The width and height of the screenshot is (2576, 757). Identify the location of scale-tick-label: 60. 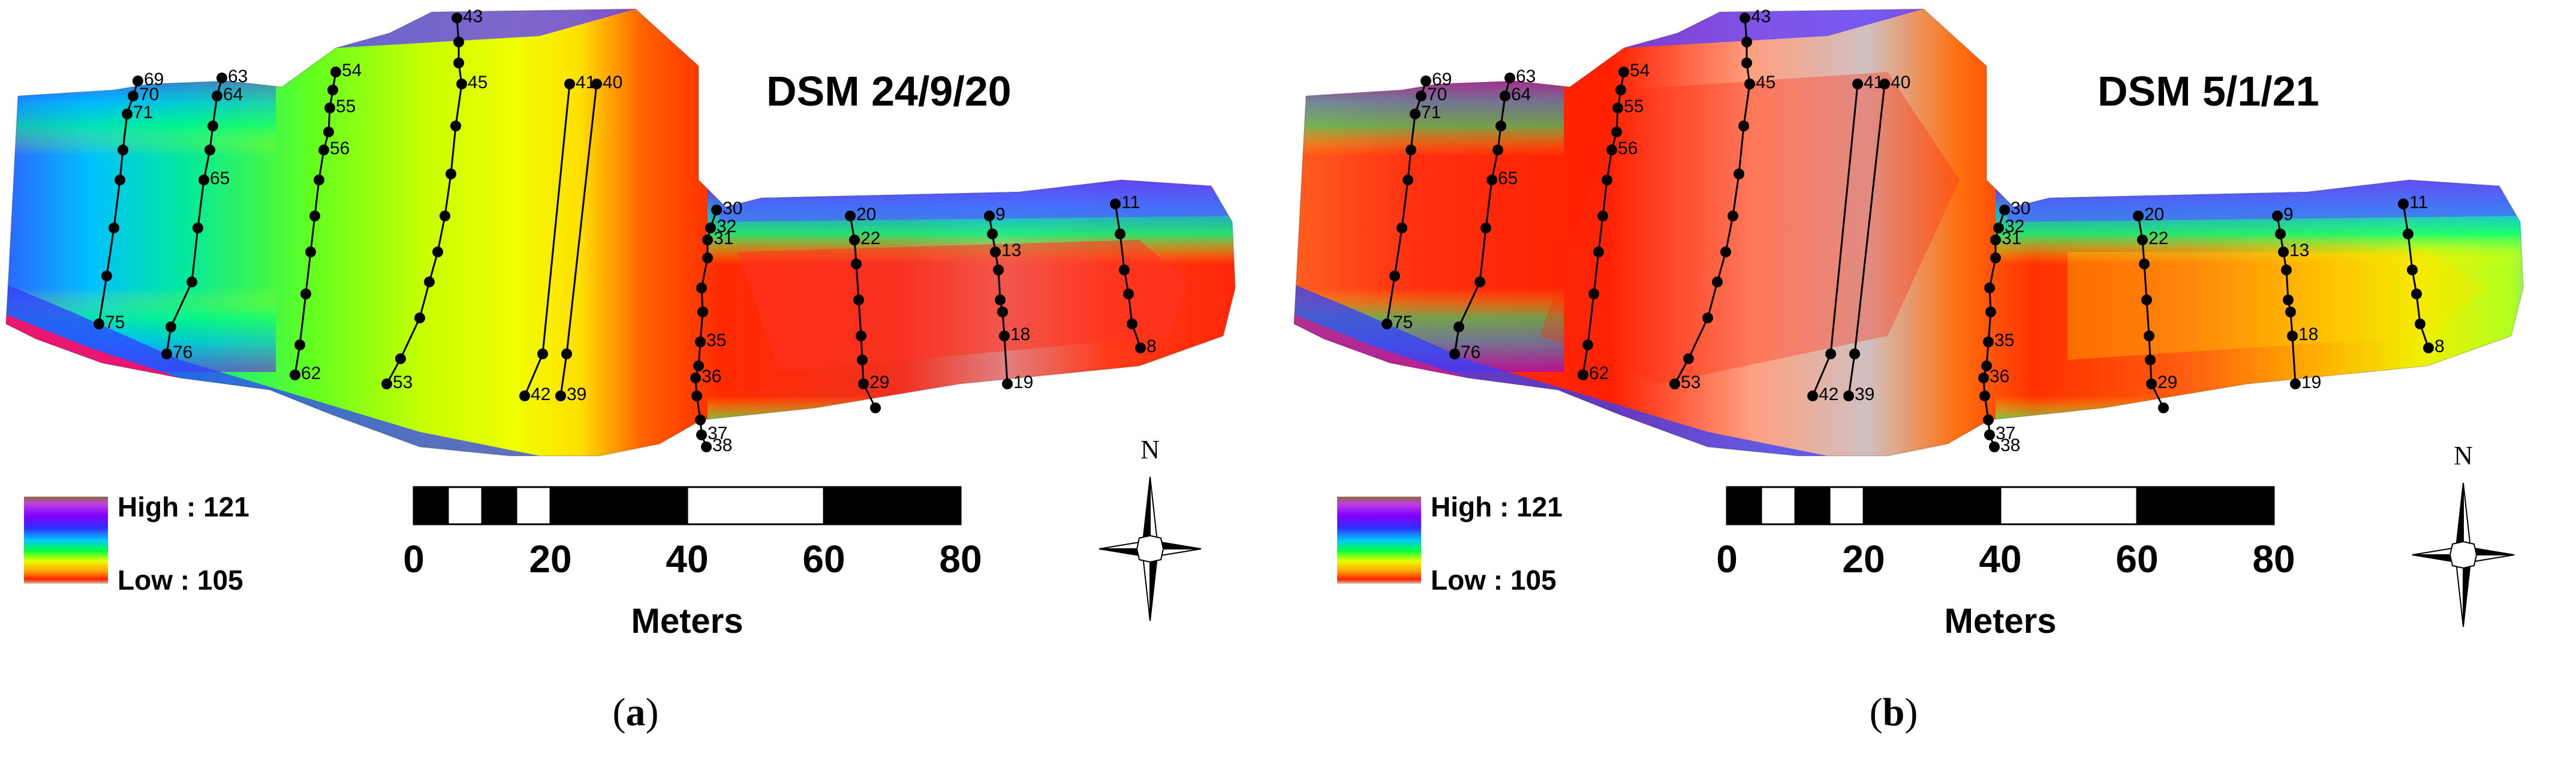
(823, 559).